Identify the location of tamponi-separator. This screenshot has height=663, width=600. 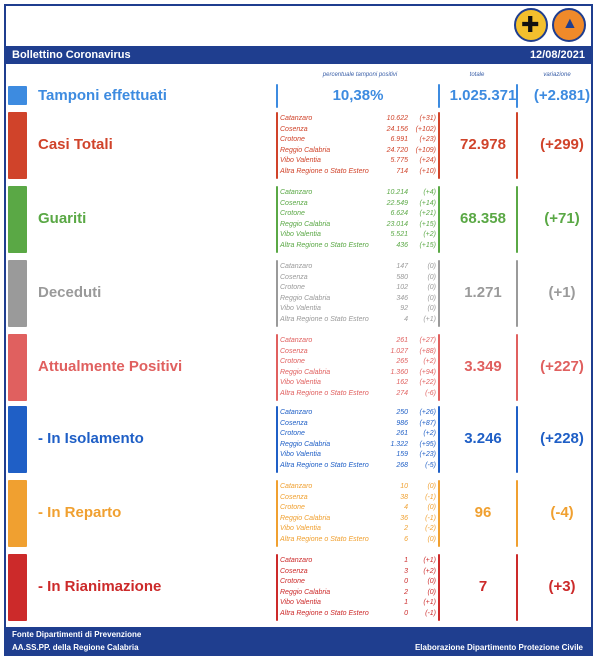
(277, 96).